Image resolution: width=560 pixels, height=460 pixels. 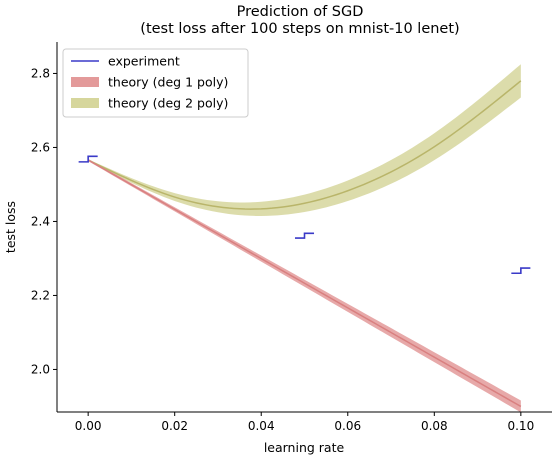 What do you see at coordinates (144, 61) in the screenshot?
I see `legend-label: experiment` at bounding box center [144, 61].